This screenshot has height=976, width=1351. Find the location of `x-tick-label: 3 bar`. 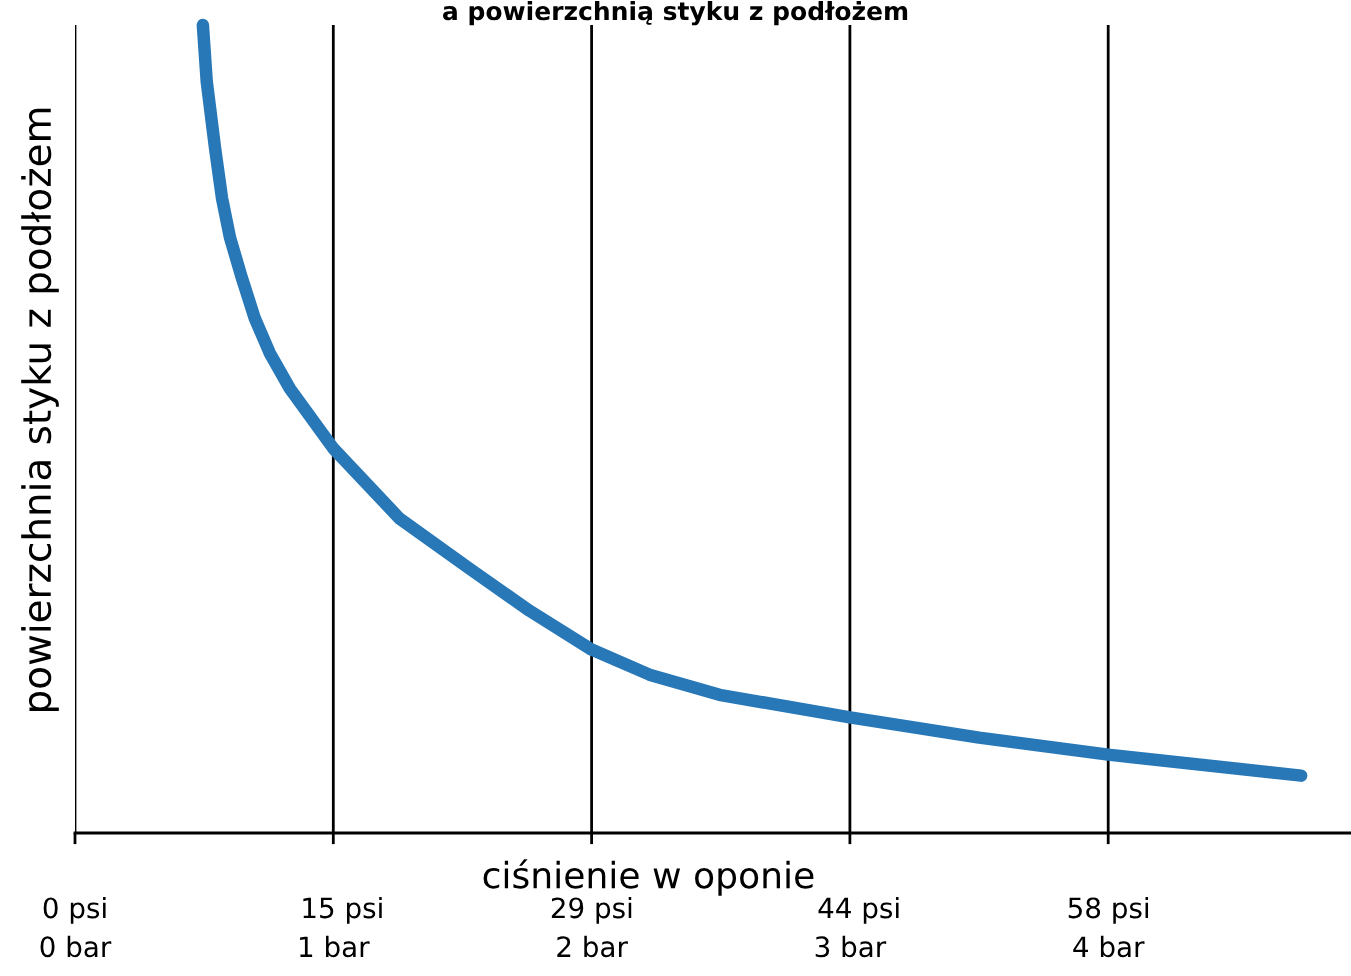

x-tick-label: 3 bar is located at coordinates (851, 946).